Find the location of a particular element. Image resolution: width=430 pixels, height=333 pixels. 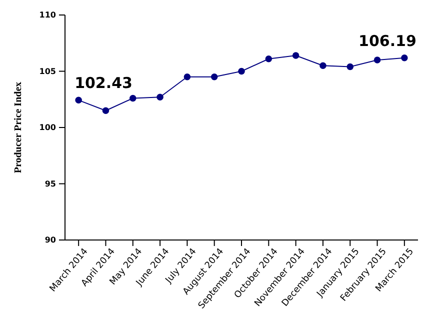

annotation: 102.43 is located at coordinates (103, 83).